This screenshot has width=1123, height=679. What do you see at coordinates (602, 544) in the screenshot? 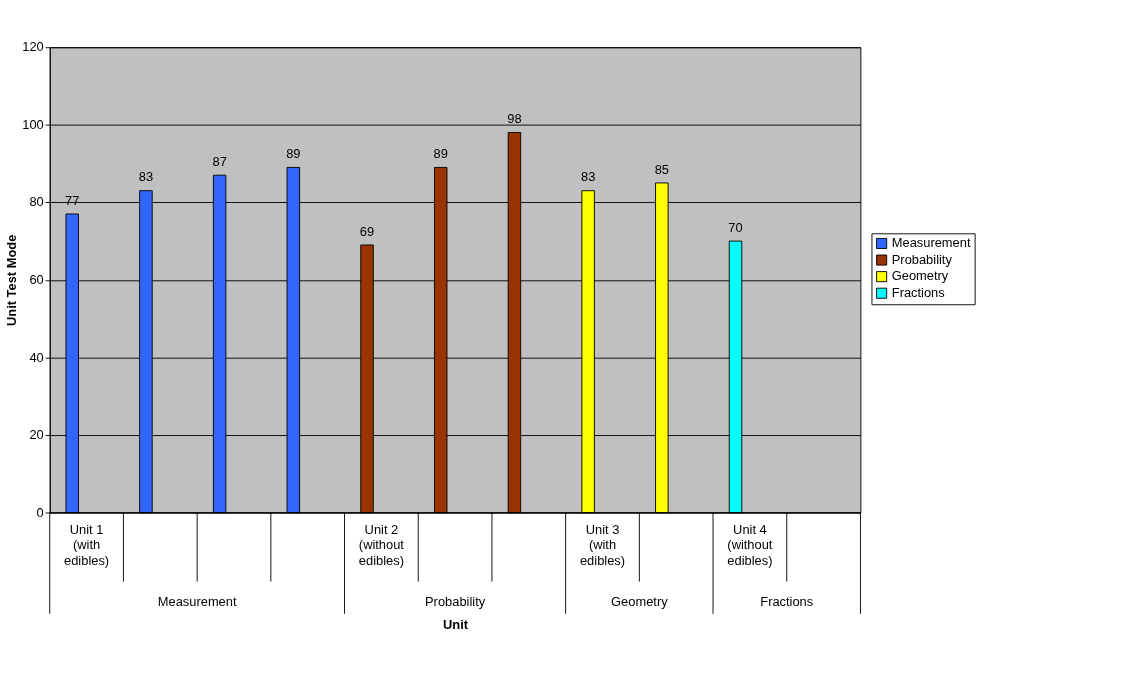
I see `x-tick-label: Unit 3 (with edibles)` at bounding box center [602, 544].